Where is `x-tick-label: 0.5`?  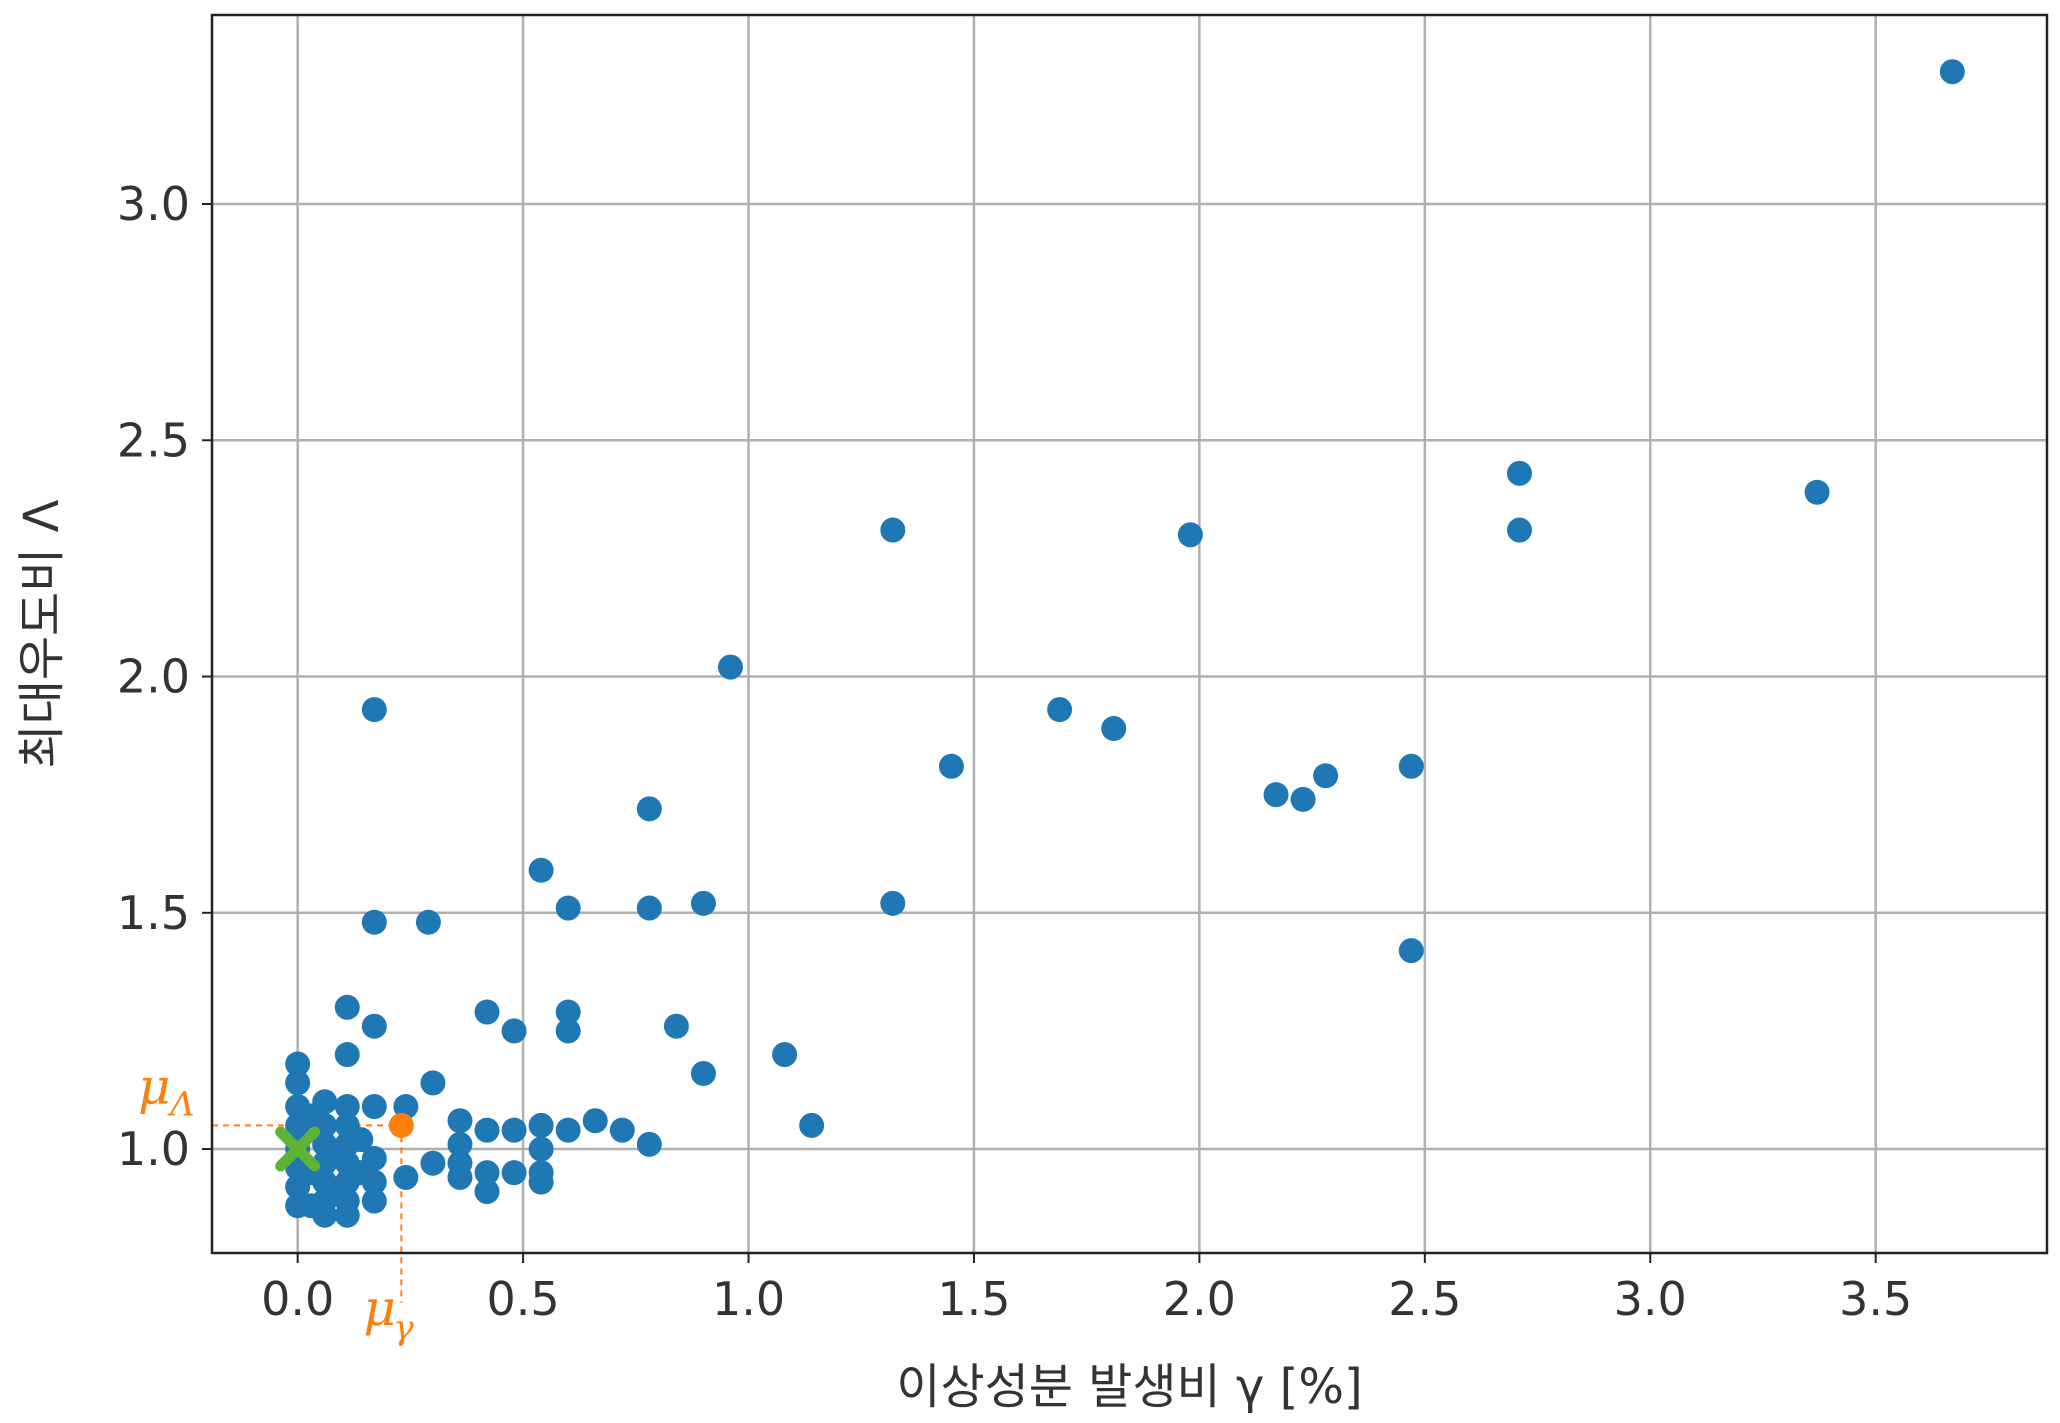 x-tick-label: 0.5 is located at coordinates (523, 1299).